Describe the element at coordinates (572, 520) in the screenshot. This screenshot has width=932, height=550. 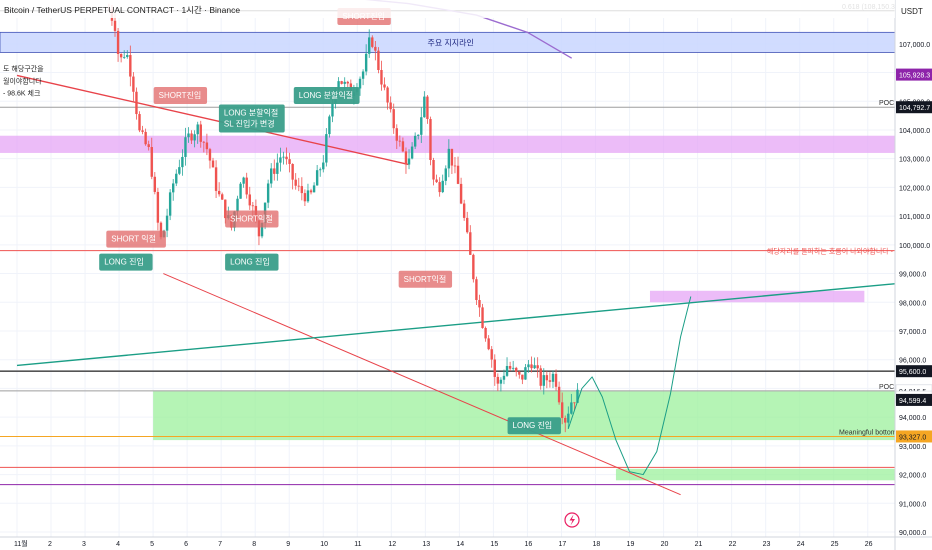
I see `lightning-icon` at that location.